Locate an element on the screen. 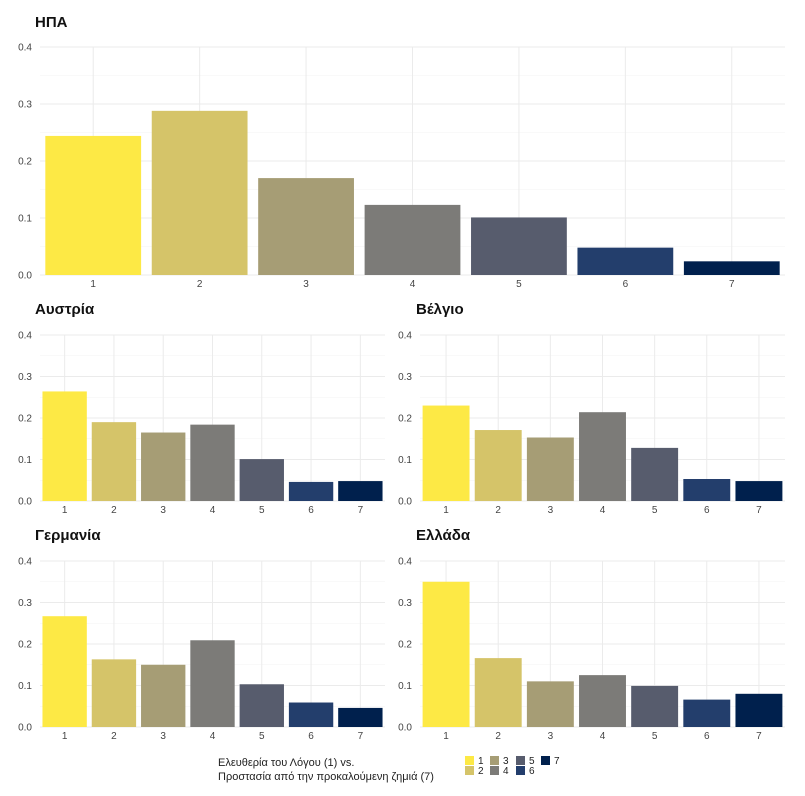 This screenshot has height=796, width=805. legend-label: 4 is located at coordinates (506, 771).